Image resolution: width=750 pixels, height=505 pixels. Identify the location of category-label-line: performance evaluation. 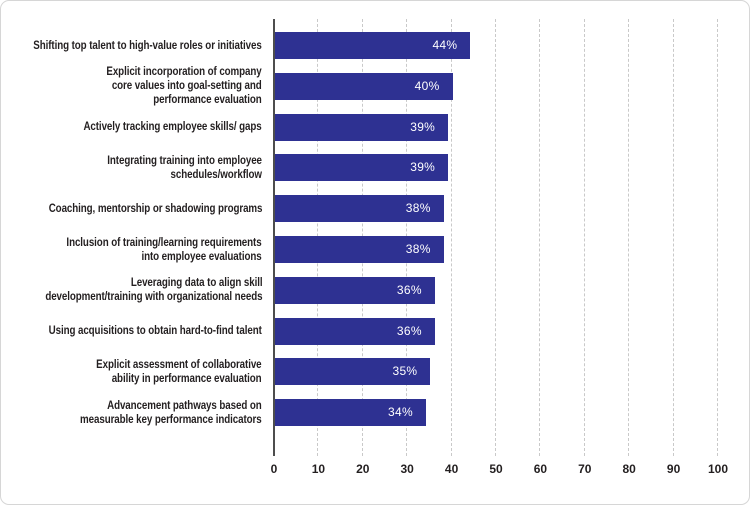
(207, 100).